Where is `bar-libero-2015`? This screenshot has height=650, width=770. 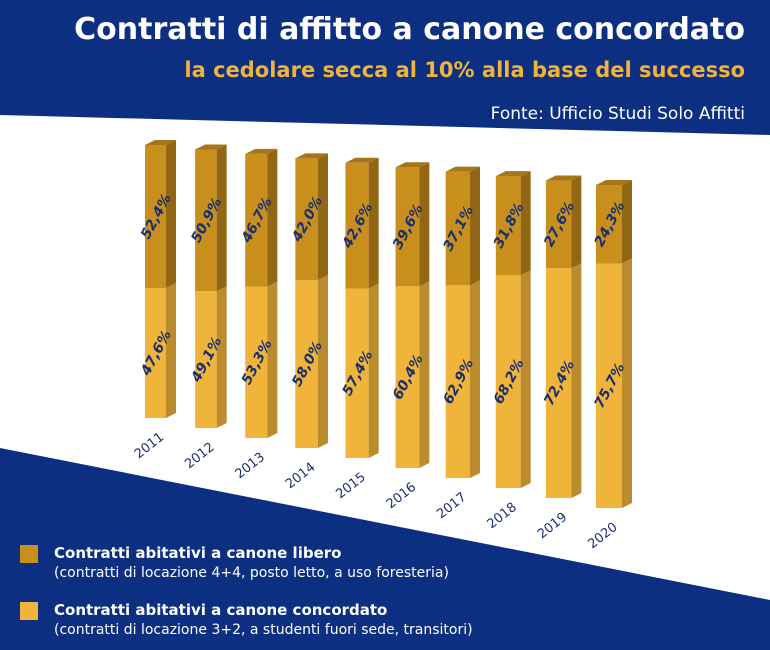
bar-libero-2015 is located at coordinates (357, 225).